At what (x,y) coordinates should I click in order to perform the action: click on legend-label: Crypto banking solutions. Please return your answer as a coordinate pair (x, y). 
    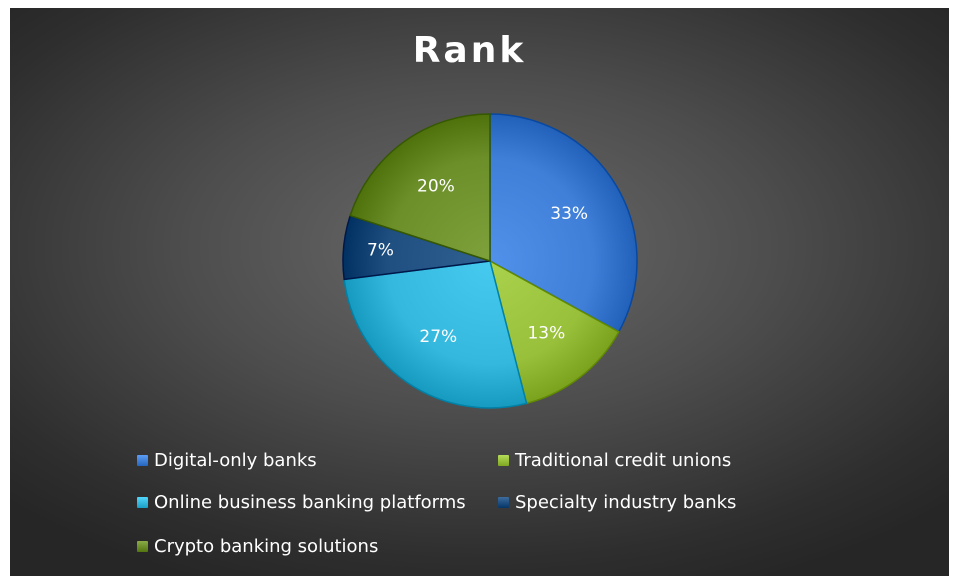
    Looking at the image, I should click on (266, 546).